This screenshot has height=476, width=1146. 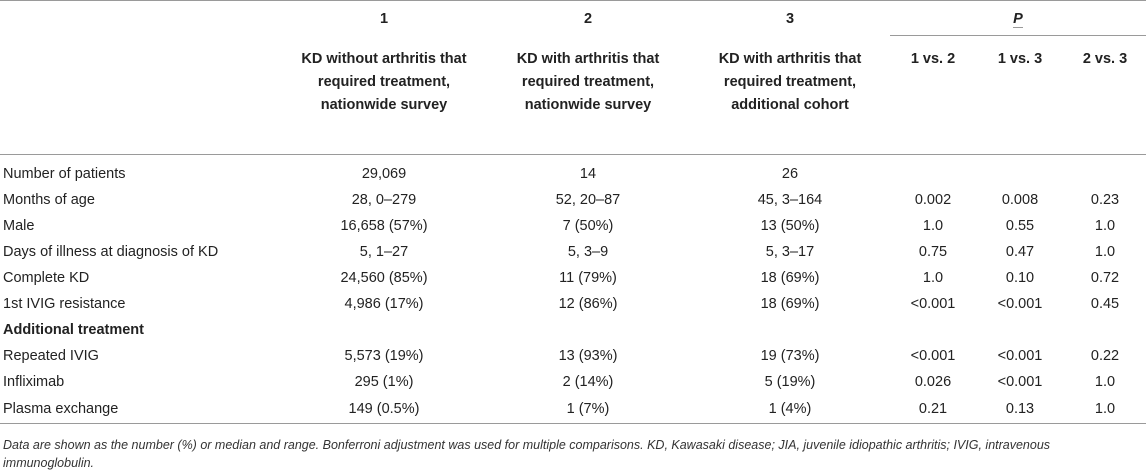 I want to click on row-label: 1st IVIG resistance, so click(x=64, y=303).